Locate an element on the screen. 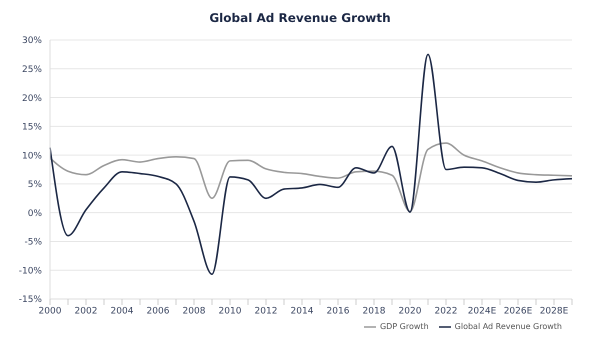  x-tick-label: 2028E is located at coordinates (554, 311).